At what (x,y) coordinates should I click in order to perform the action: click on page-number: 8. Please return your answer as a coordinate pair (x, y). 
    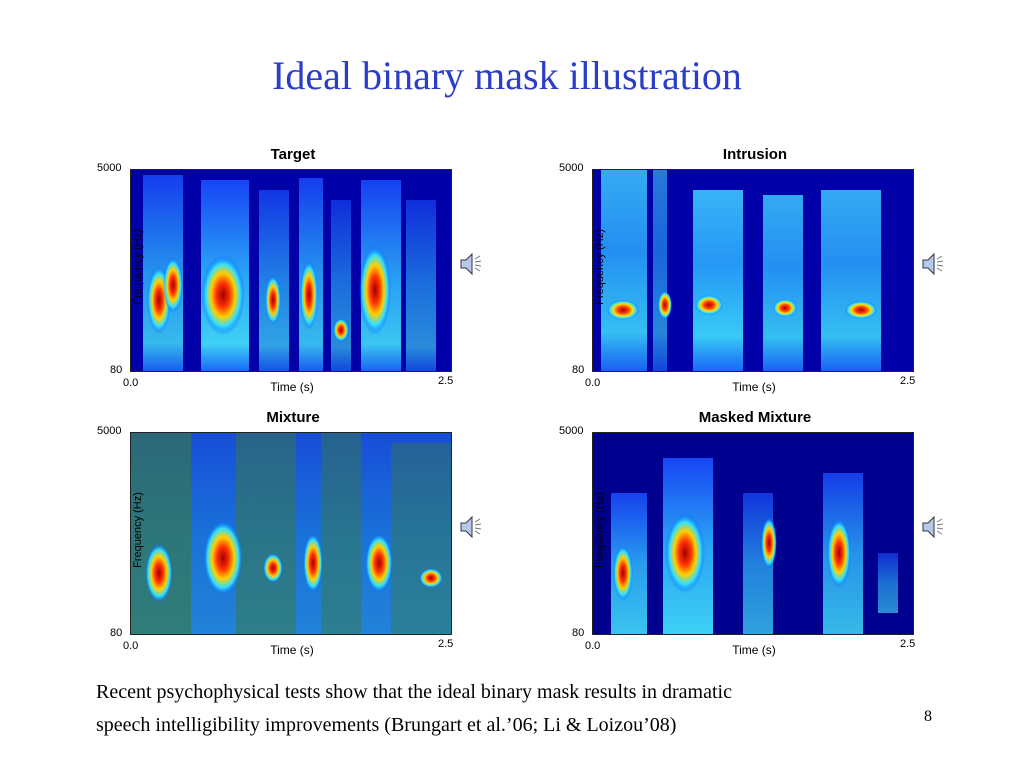
    Looking at the image, I should click on (928, 716).